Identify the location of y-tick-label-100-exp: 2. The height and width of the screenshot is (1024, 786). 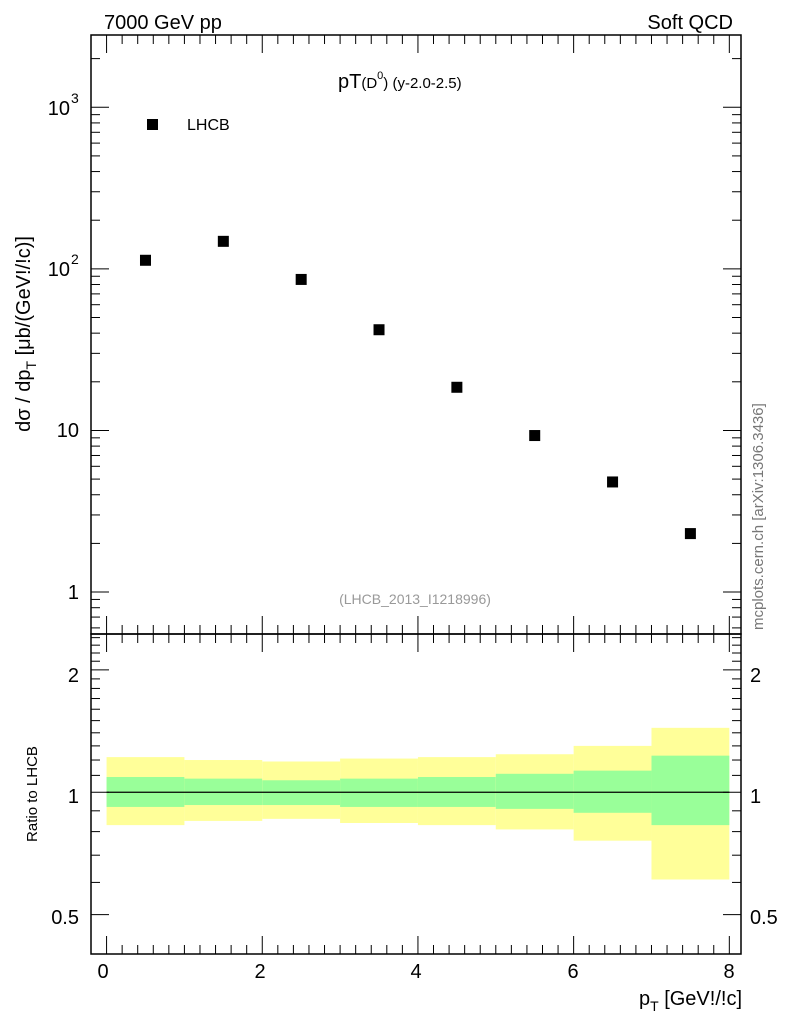
(75, 259).